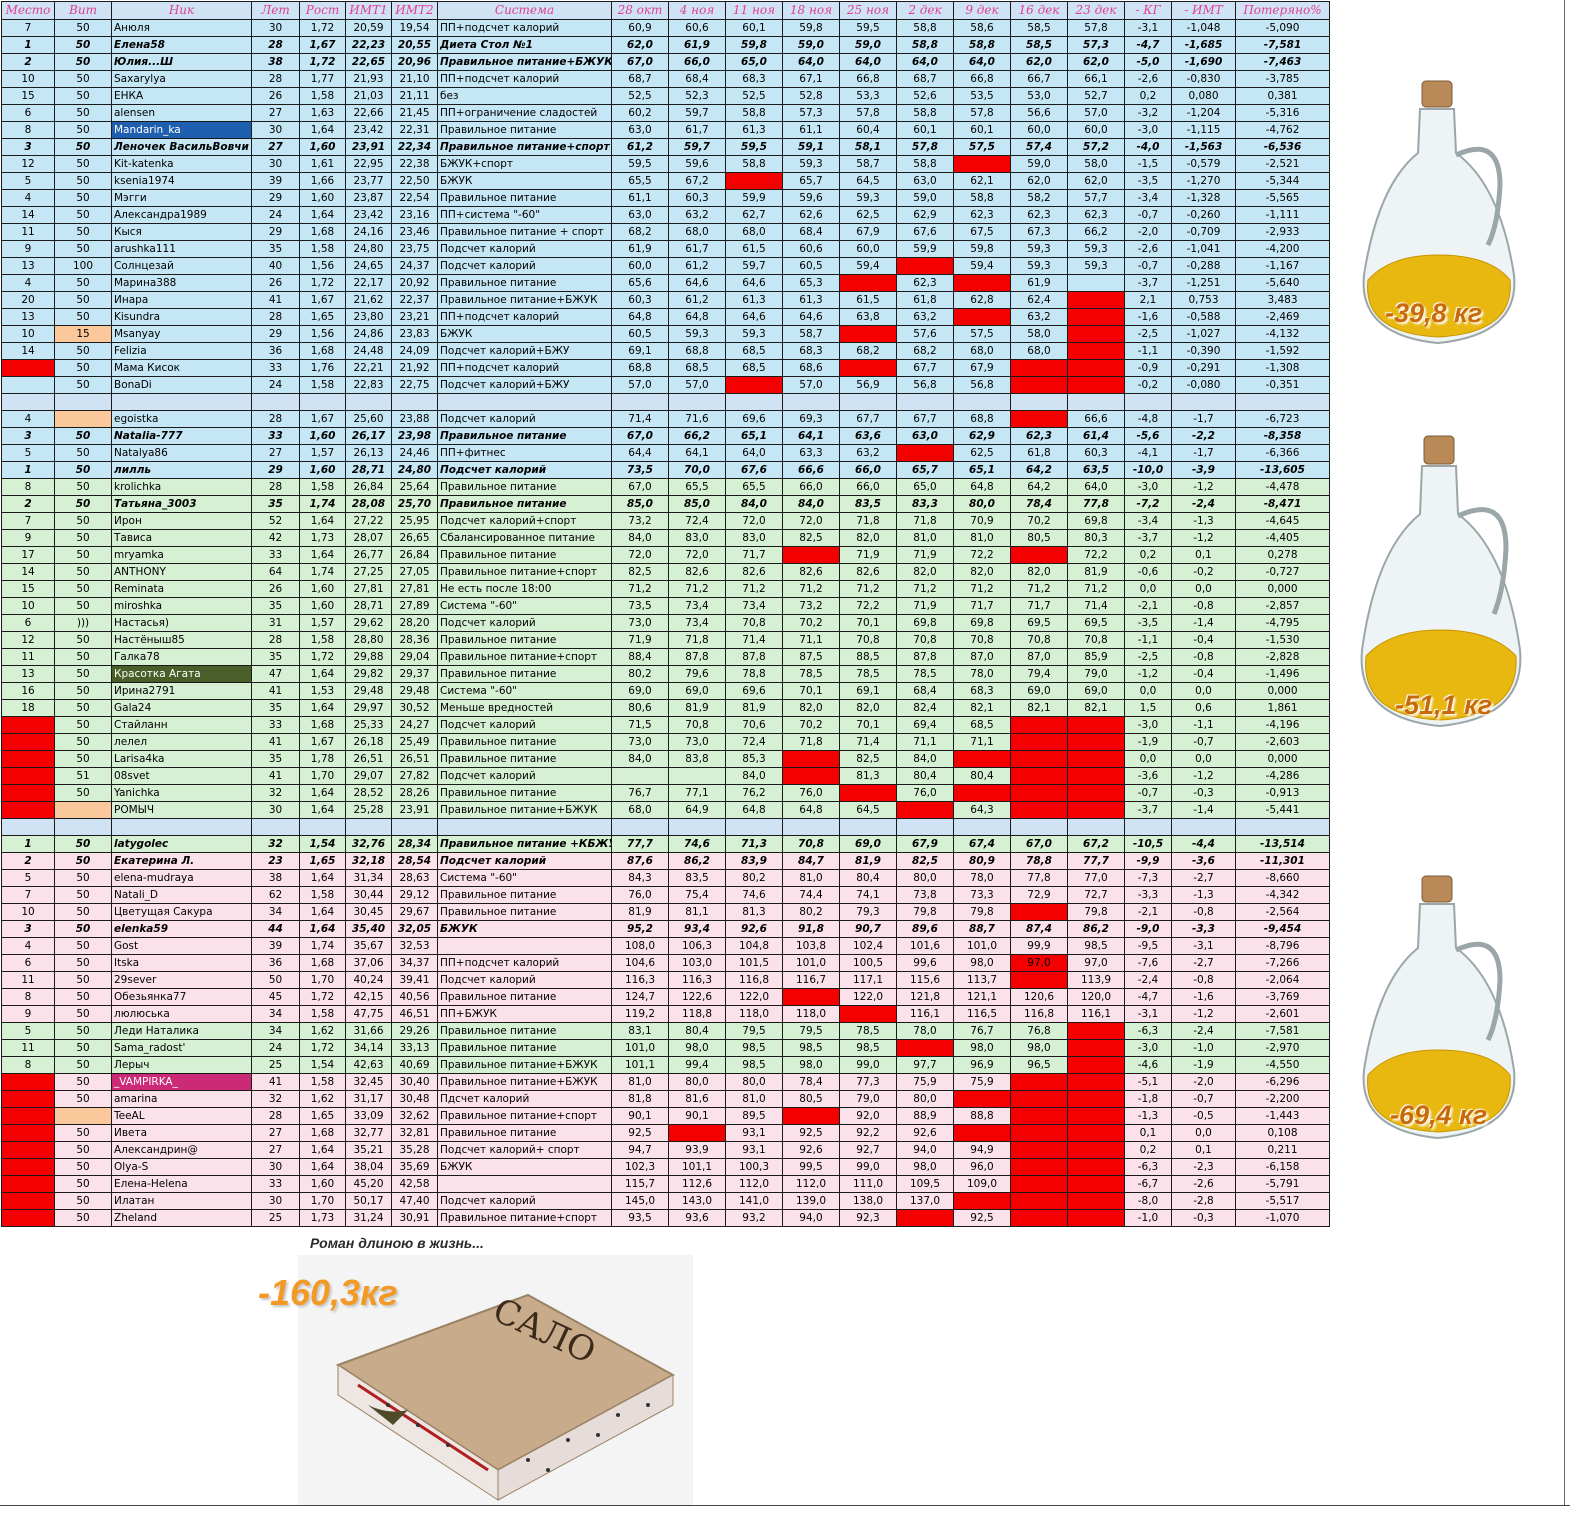 The width and height of the screenshot is (1570, 1526). Describe the element at coordinates (868, 1048) in the screenshot. I see `cell-w-25nov: 98,5` at that location.